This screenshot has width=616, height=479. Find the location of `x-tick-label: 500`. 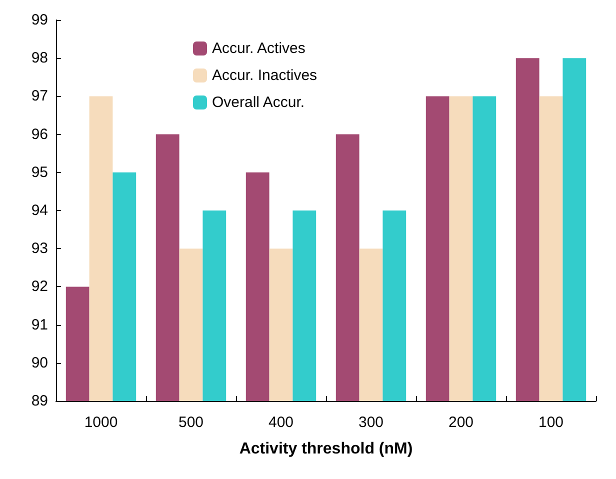

x-tick-label: 500 is located at coordinates (191, 422).